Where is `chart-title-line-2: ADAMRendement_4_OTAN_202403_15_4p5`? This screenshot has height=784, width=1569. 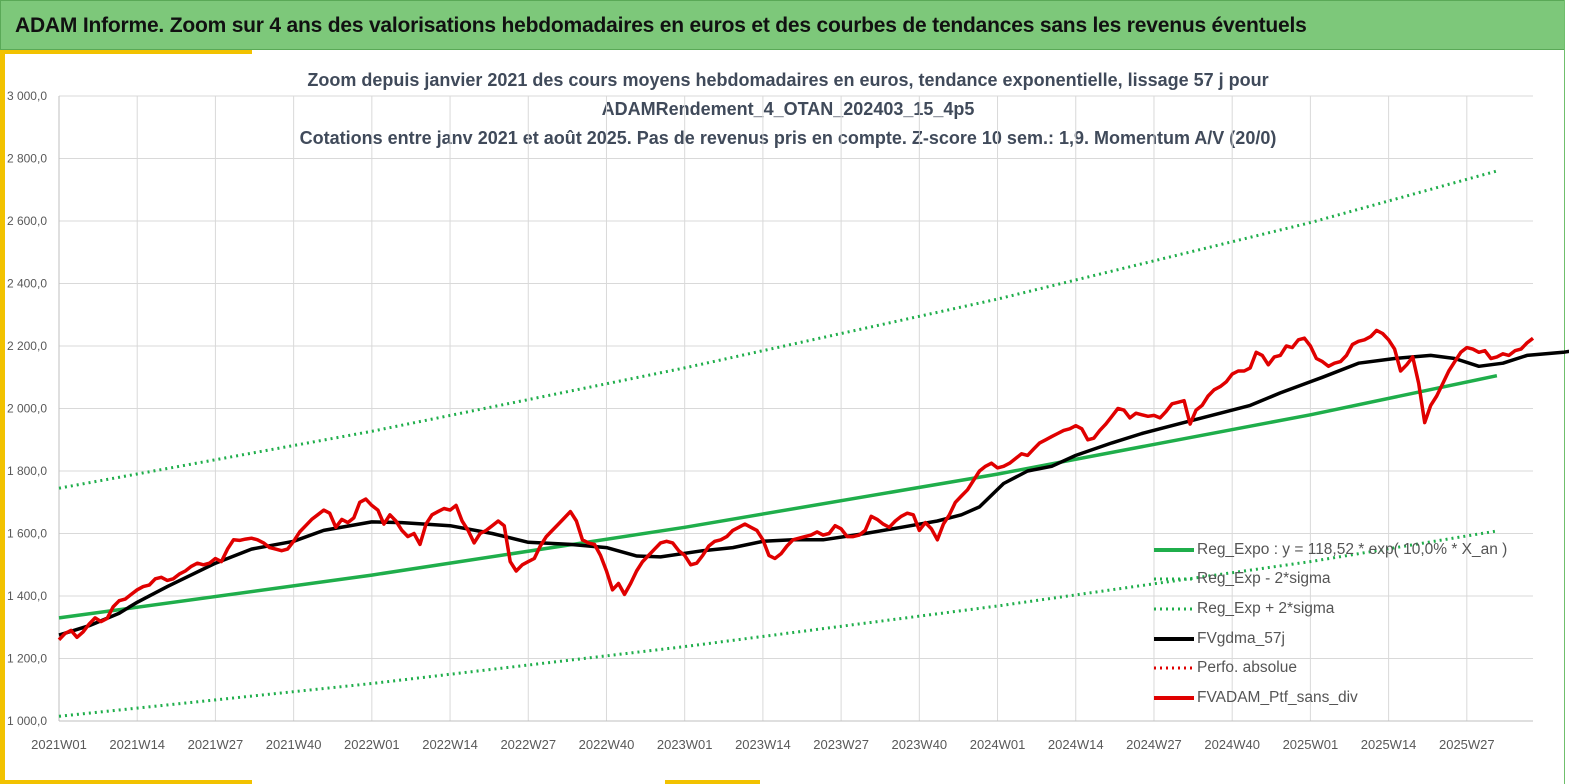 chart-title-line-2: ADAMRendement_4_OTAN_202403_15_4p5 is located at coordinates (788, 109).